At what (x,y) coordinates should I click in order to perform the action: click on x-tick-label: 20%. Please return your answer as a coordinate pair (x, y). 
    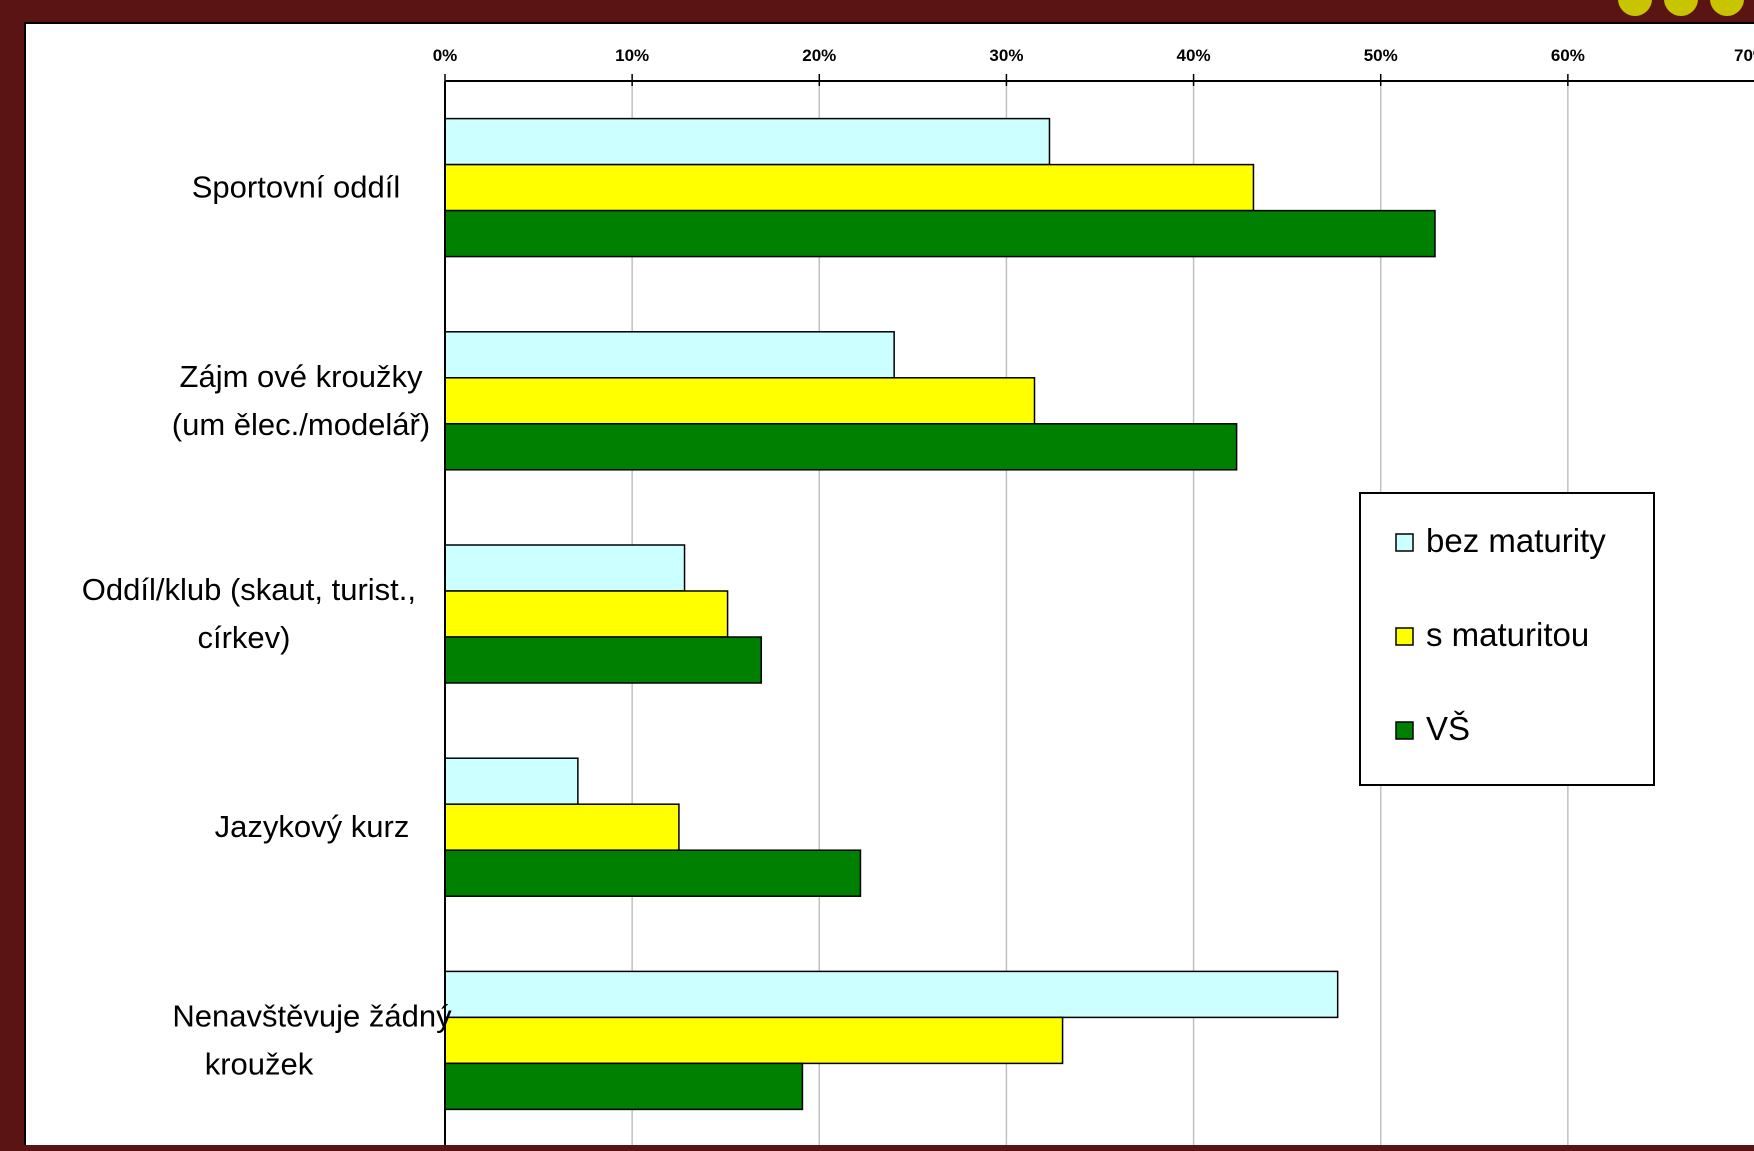
    Looking at the image, I should click on (819, 55).